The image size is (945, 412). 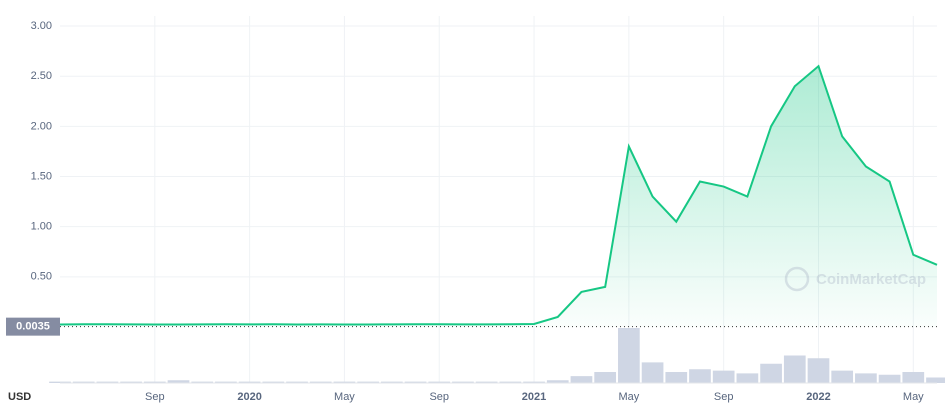 What do you see at coordinates (41, 277) in the screenshot?
I see `y-tick-label: 0.50` at bounding box center [41, 277].